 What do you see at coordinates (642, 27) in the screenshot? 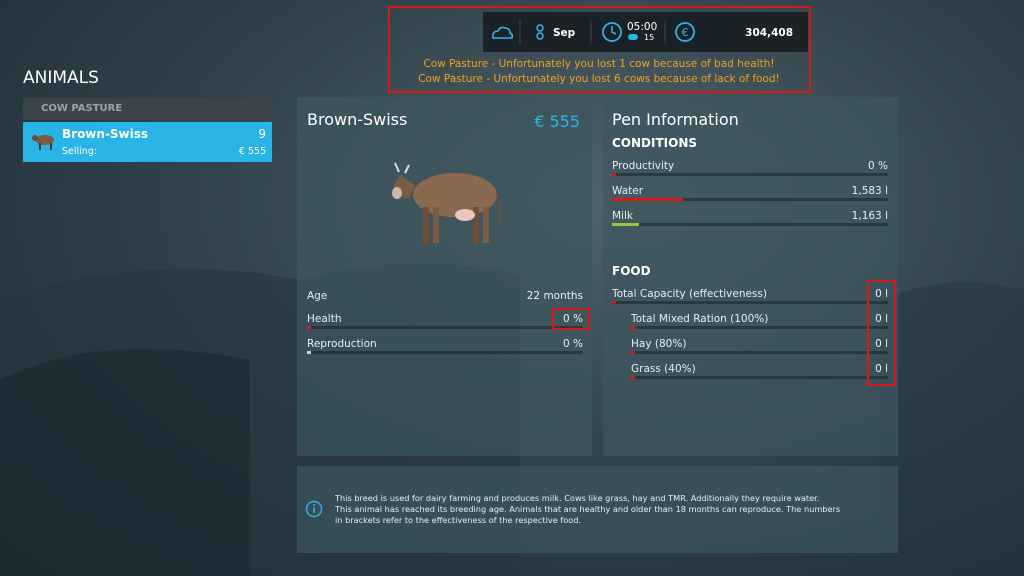
I see `hud-time: 05:00` at bounding box center [642, 27].